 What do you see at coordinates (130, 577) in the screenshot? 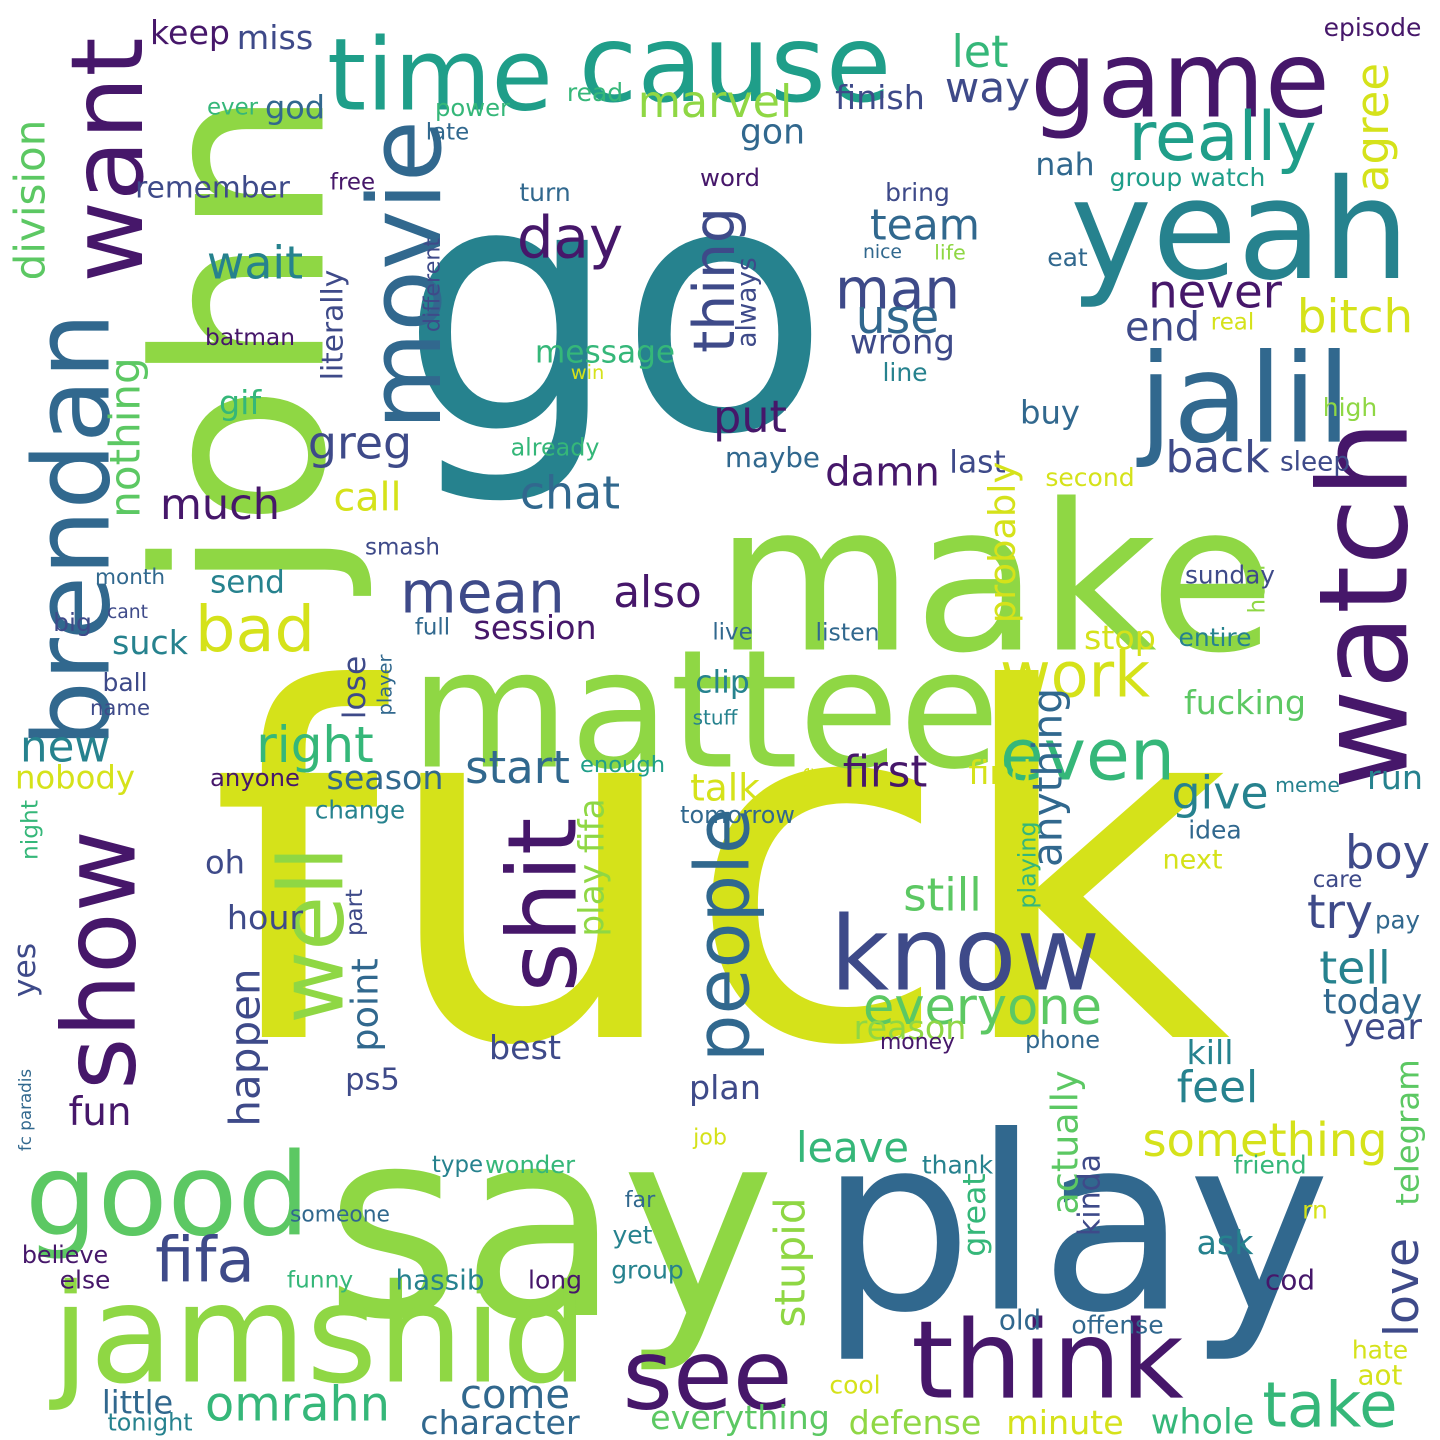
I see `word-month: month` at bounding box center [130, 577].